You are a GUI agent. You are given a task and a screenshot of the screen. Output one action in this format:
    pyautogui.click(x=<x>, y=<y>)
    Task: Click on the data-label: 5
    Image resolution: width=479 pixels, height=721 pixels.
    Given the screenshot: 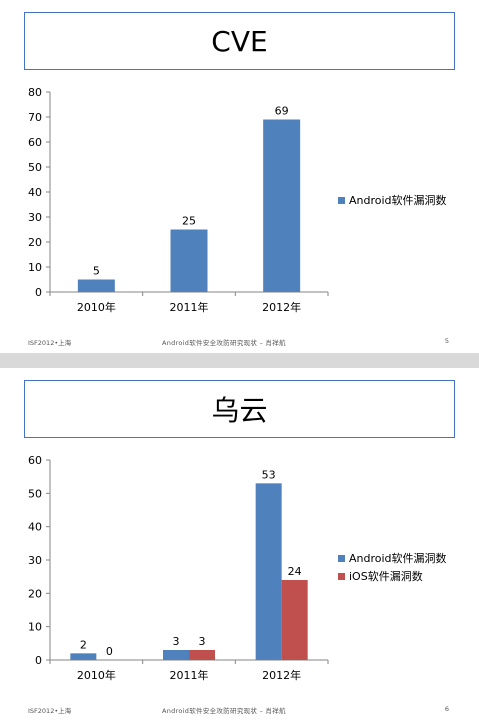 What is the action you would take?
    pyautogui.click(x=96, y=271)
    